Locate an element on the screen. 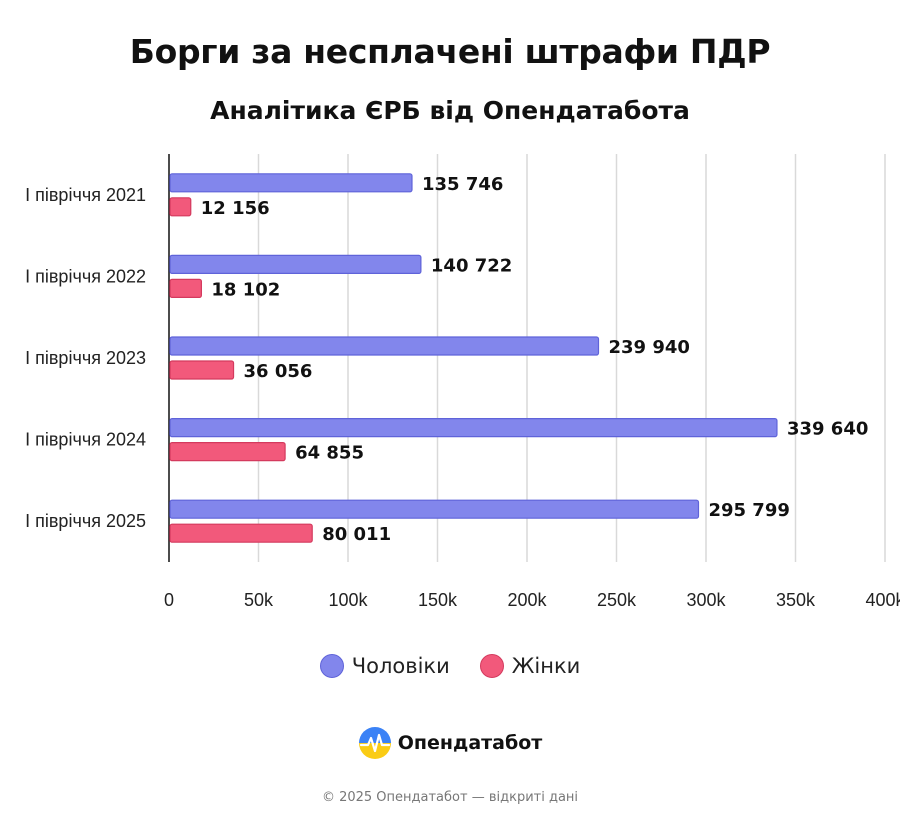 This screenshot has width=900, height=825. value-label: 64 855 is located at coordinates (329, 453).